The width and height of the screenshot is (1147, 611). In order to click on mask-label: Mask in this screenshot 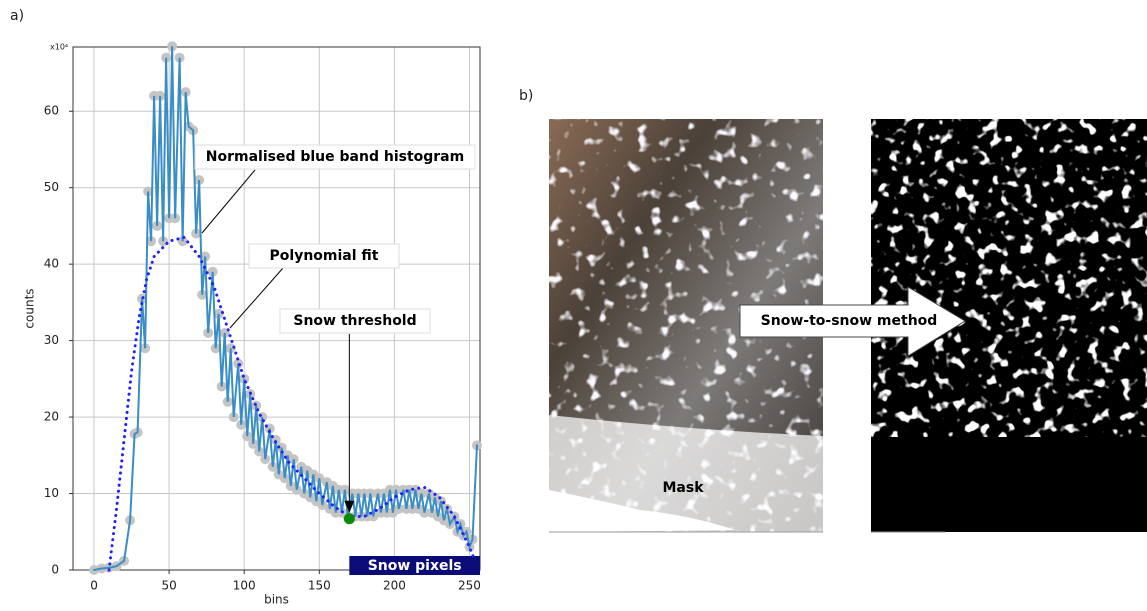, I will do `click(683, 488)`.